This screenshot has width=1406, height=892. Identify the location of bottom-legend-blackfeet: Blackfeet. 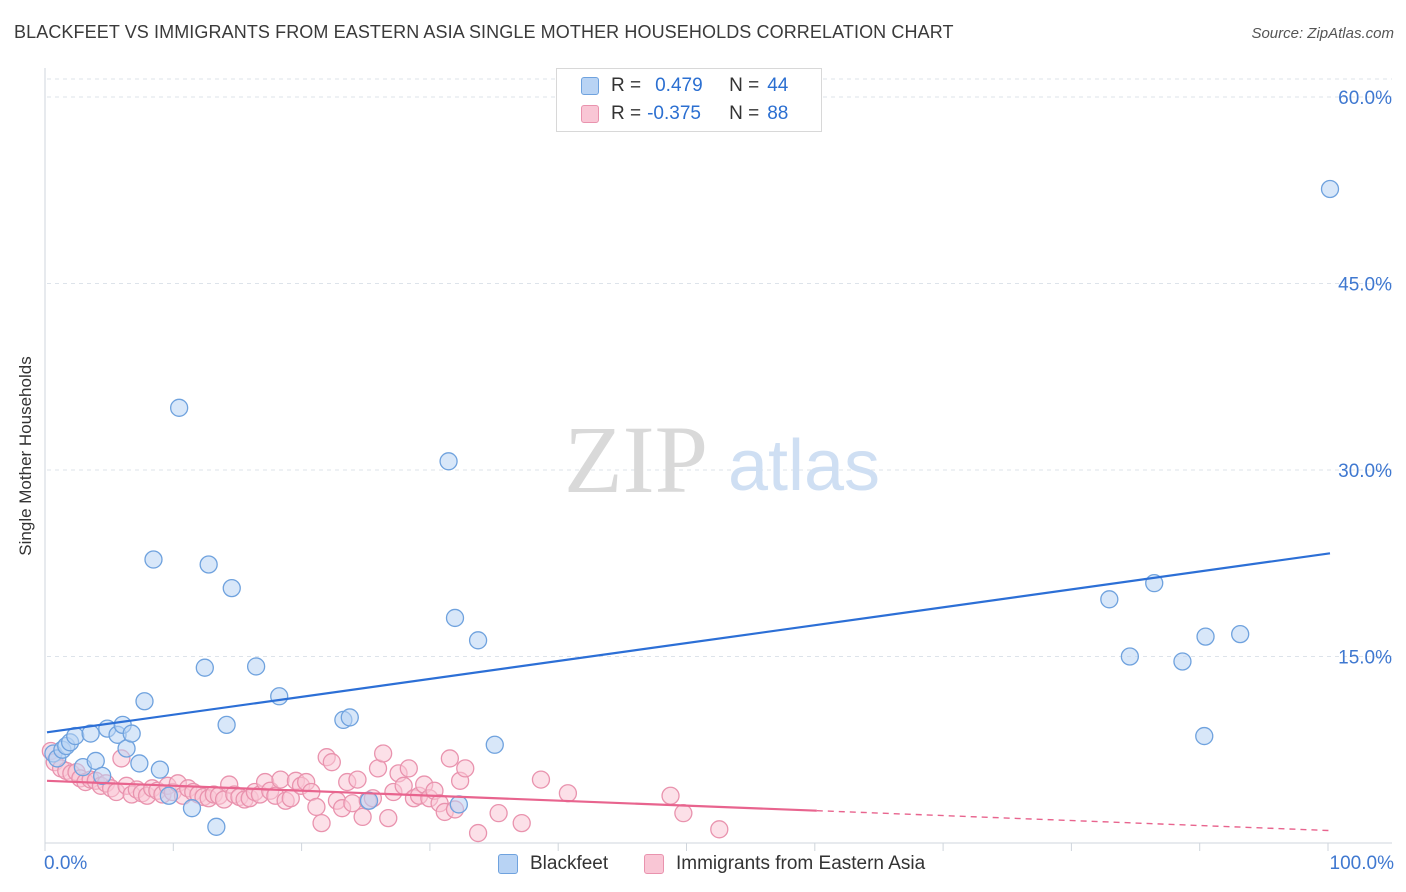
(553, 864).